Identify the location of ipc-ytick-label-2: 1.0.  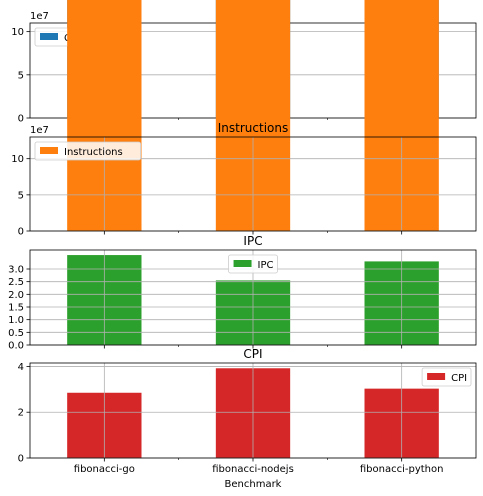
(16, 320).